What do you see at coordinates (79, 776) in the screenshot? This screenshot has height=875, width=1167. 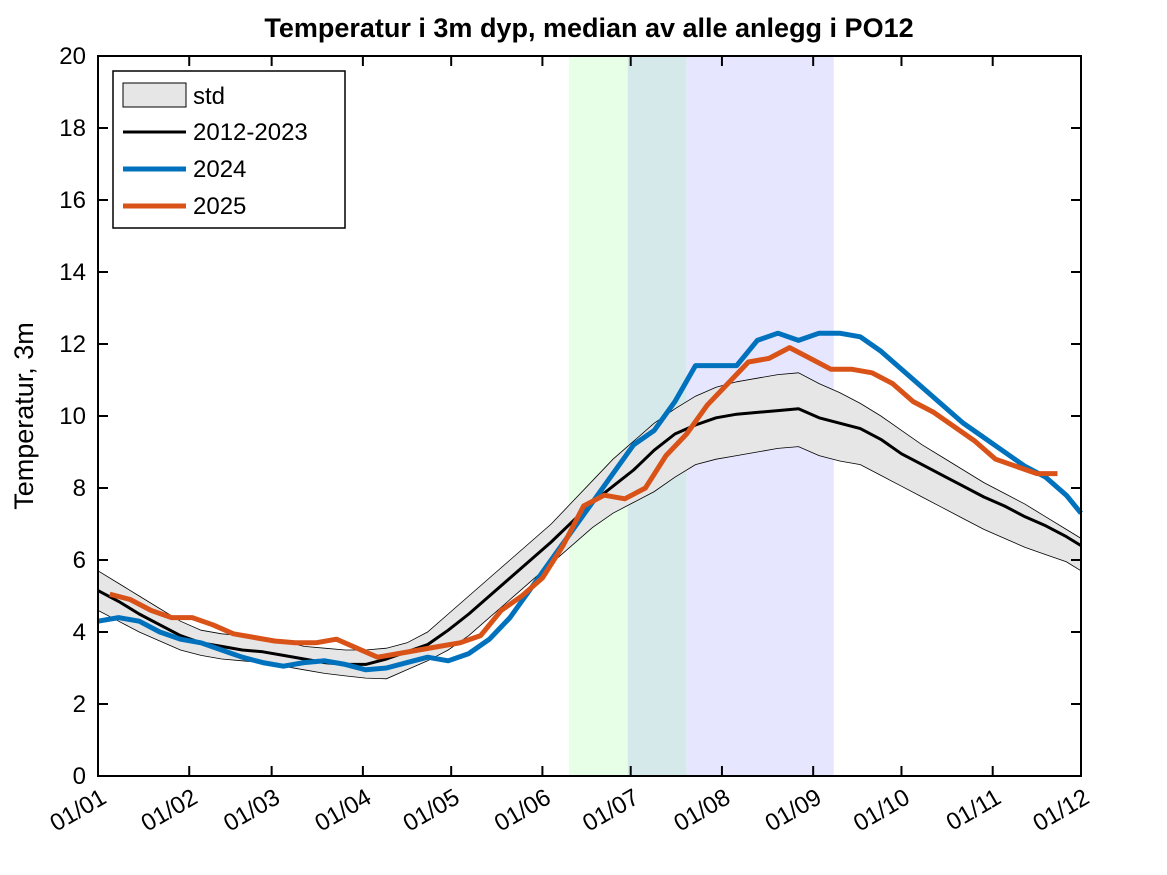 I see `y-tick-label: 0` at bounding box center [79, 776].